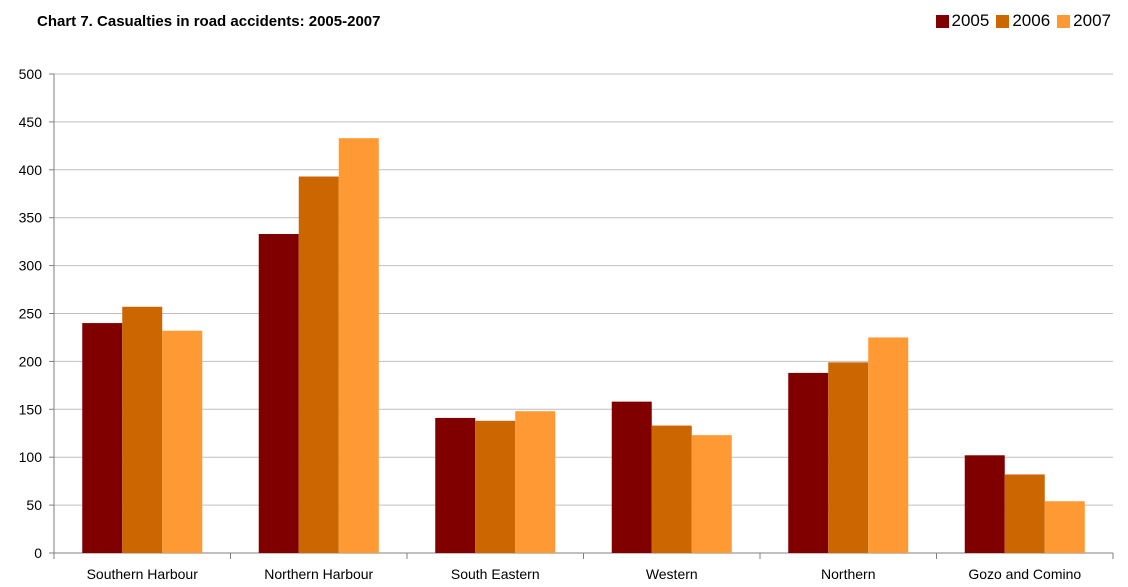  What do you see at coordinates (942, 21) in the screenshot?
I see `legend-swatch-2005` at bounding box center [942, 21].